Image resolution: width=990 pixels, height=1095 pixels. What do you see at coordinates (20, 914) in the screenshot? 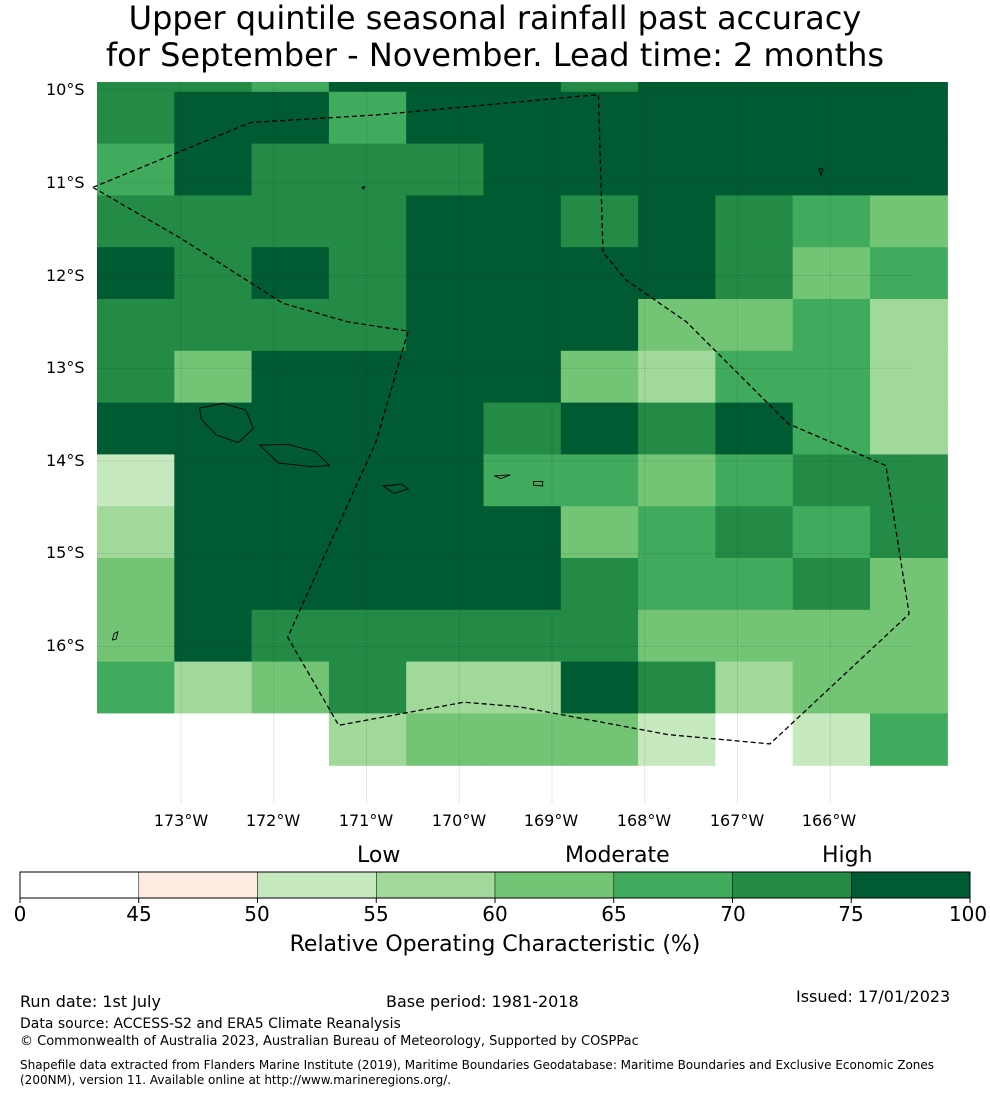
I see `legend-tick-0: 0` at bounding box center [20, 914].